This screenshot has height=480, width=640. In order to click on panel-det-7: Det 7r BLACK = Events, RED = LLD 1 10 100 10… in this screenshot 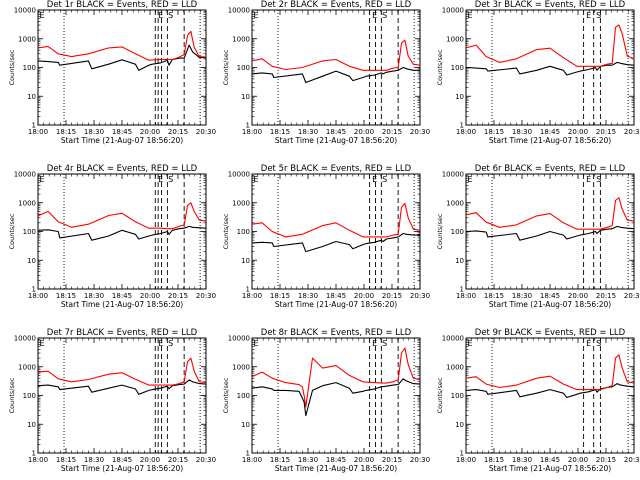, I will do `click(112, 400)`.